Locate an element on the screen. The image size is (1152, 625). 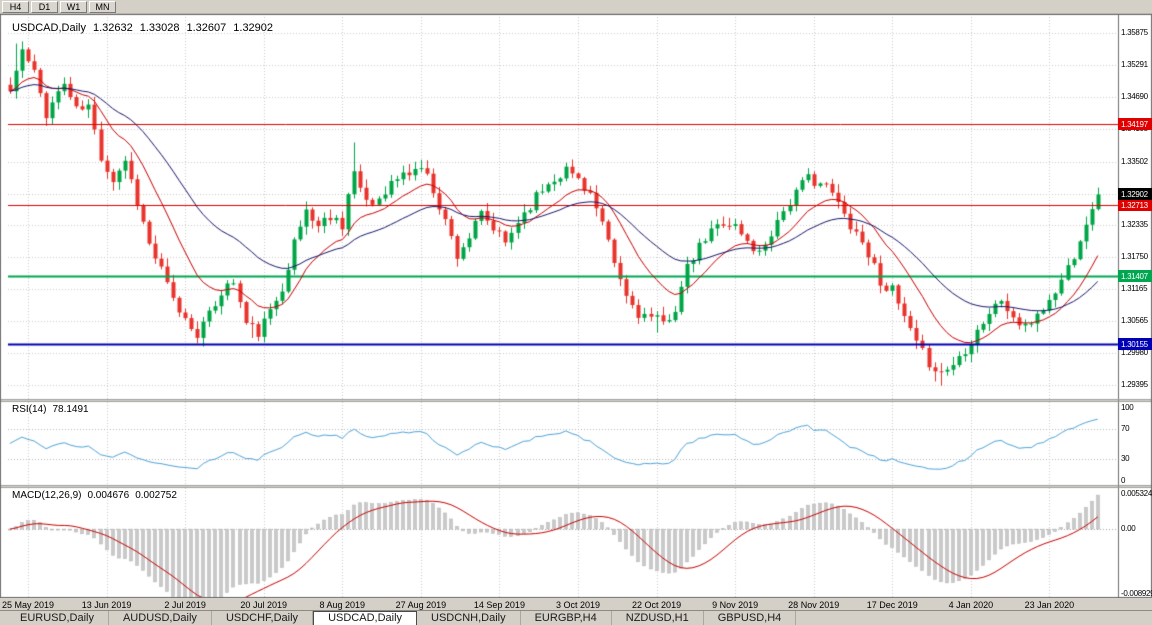
date-axis-label: 9 Nov 2019 is located at coordinates (735, 605).